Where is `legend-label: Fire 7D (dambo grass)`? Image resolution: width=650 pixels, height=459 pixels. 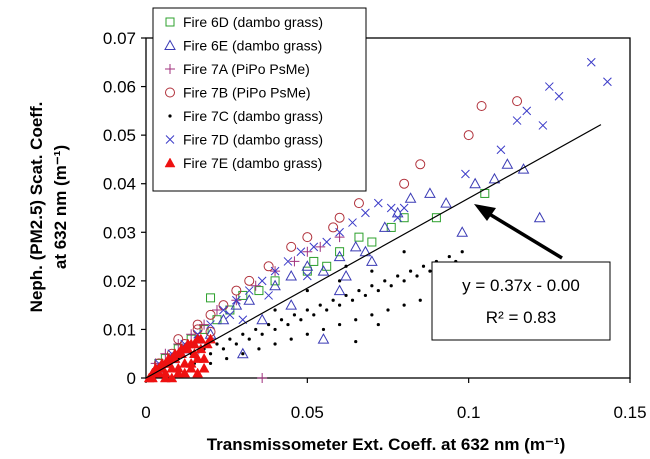
legend-label: Fire 7D (dambo grass) is located at coordinates (253, 140).